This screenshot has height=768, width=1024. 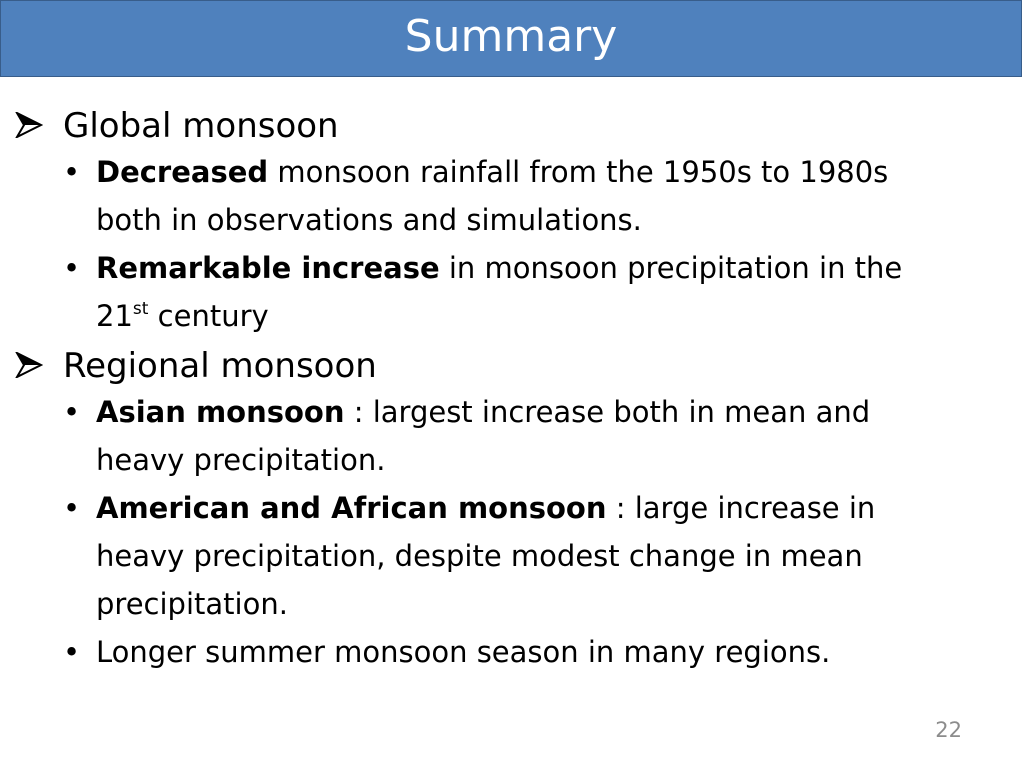 What do you see at coordinates (182, 172) in the screenshot?
I see `bullet-bold-term: Decreased` at bounding box center [182, 172].